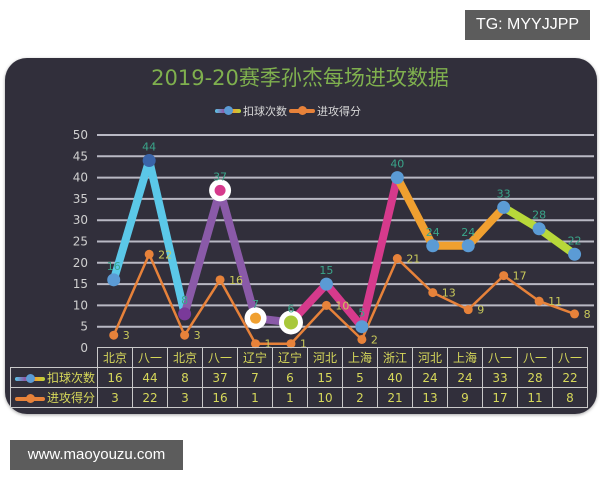  What do you see at coordinates (374, 339) in the screenshot?
I see `points-value-label: 2` at bounding box center [374, 339].